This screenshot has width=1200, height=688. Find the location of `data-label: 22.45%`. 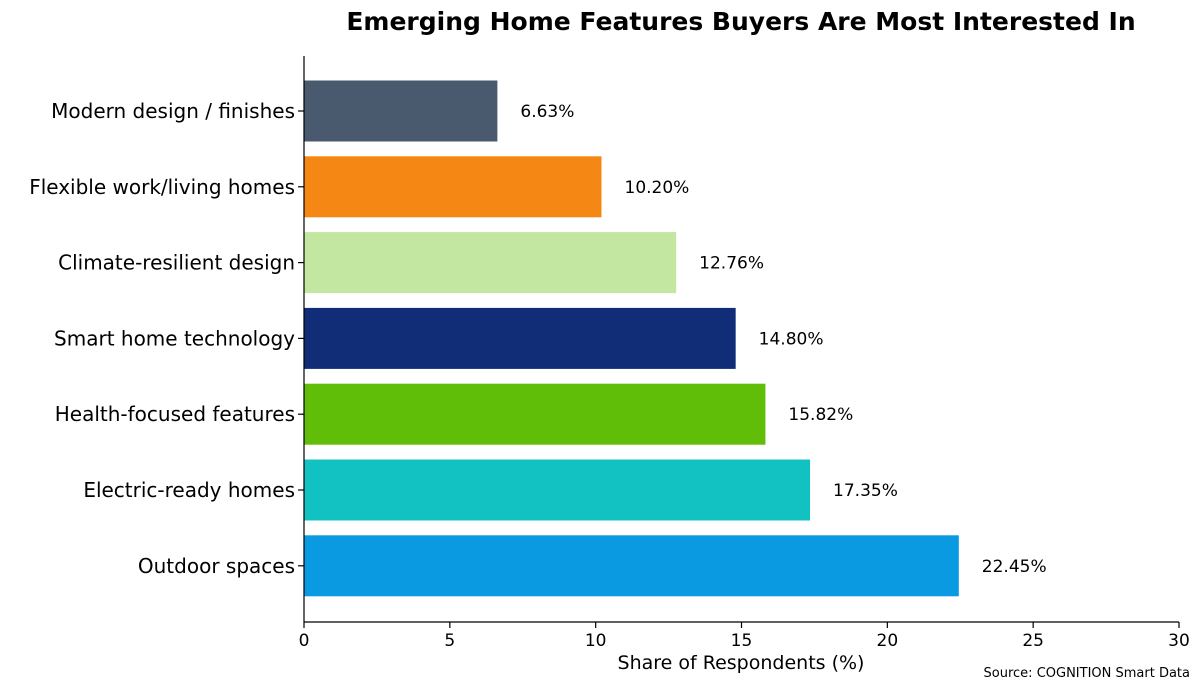

data-label: 22.45% is located at coordinates (1014, 567).